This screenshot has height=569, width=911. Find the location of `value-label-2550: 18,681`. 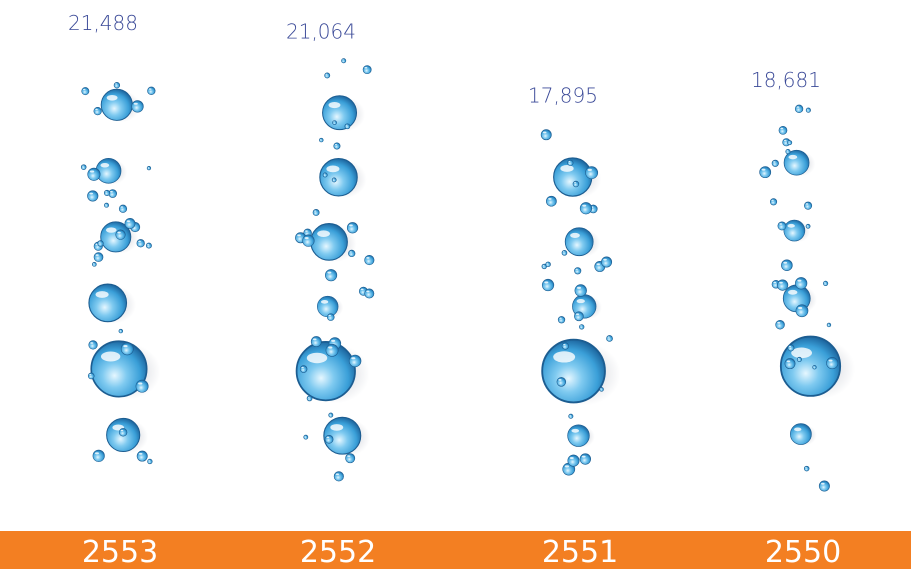

value-label-2550: 18,681 is located at coordinates (786, 80).